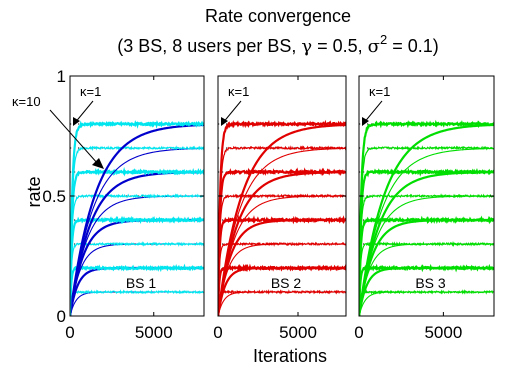 This screenshot has height=372, width=508. What do you see at coordinates (98, 163) in the screenshot?
I see `kappa10-arrowhead` at bounding box center [98, 163].